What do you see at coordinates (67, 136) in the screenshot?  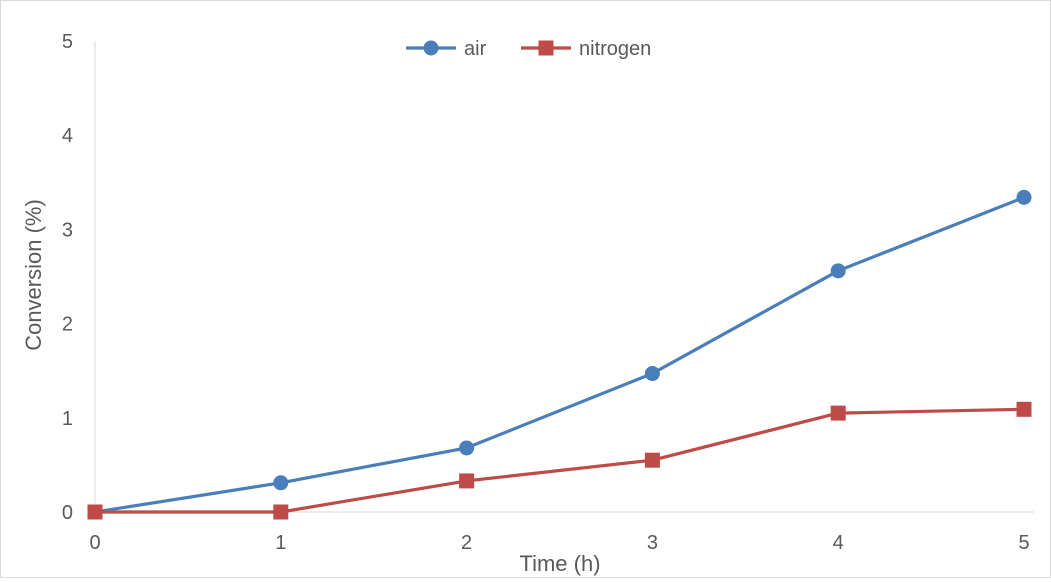 I see `y-tick-label: 4` at bounding box center [67, 136].